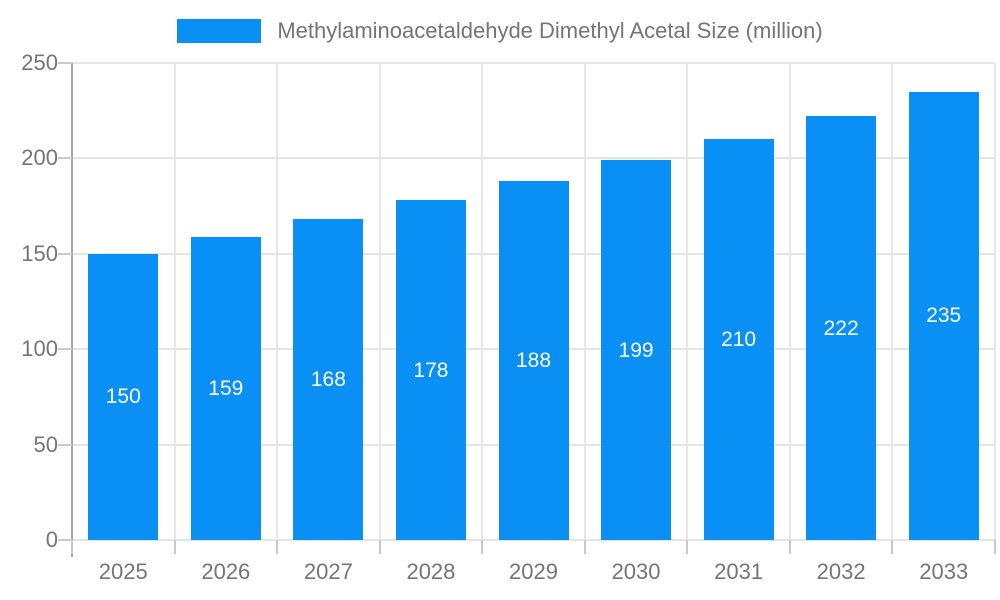 This screenshot has height=600, width=1000. I want to click on bar-value-label: 235, so click(944, 316).